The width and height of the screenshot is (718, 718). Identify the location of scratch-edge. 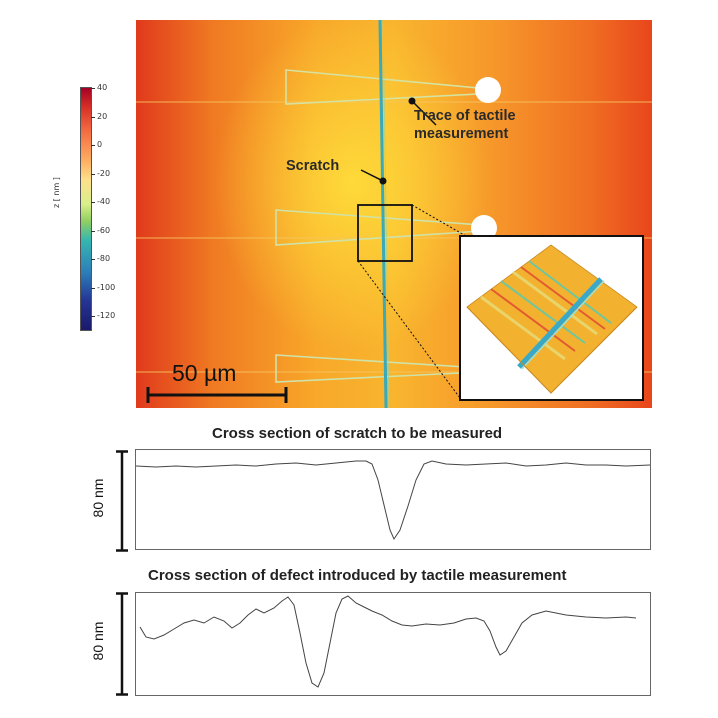
(386, 214).